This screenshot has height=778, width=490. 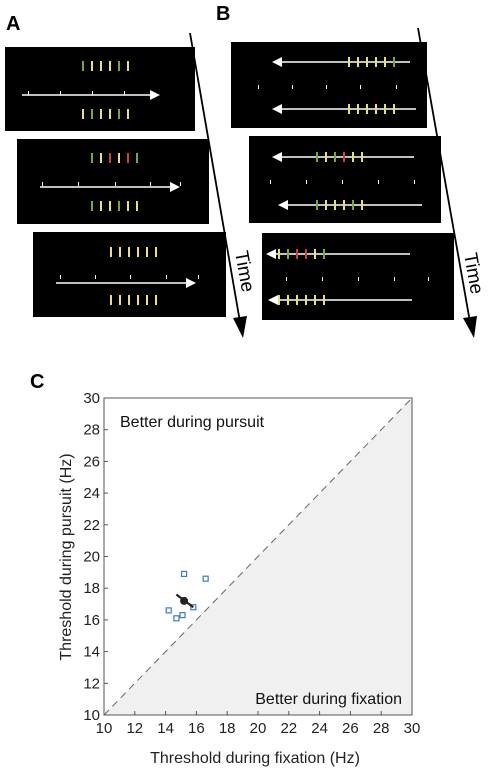 What do you see at coordinates (165, 728) in the screenshot?
I see `x-tick-label: 14` at bounding box center [165, 728].